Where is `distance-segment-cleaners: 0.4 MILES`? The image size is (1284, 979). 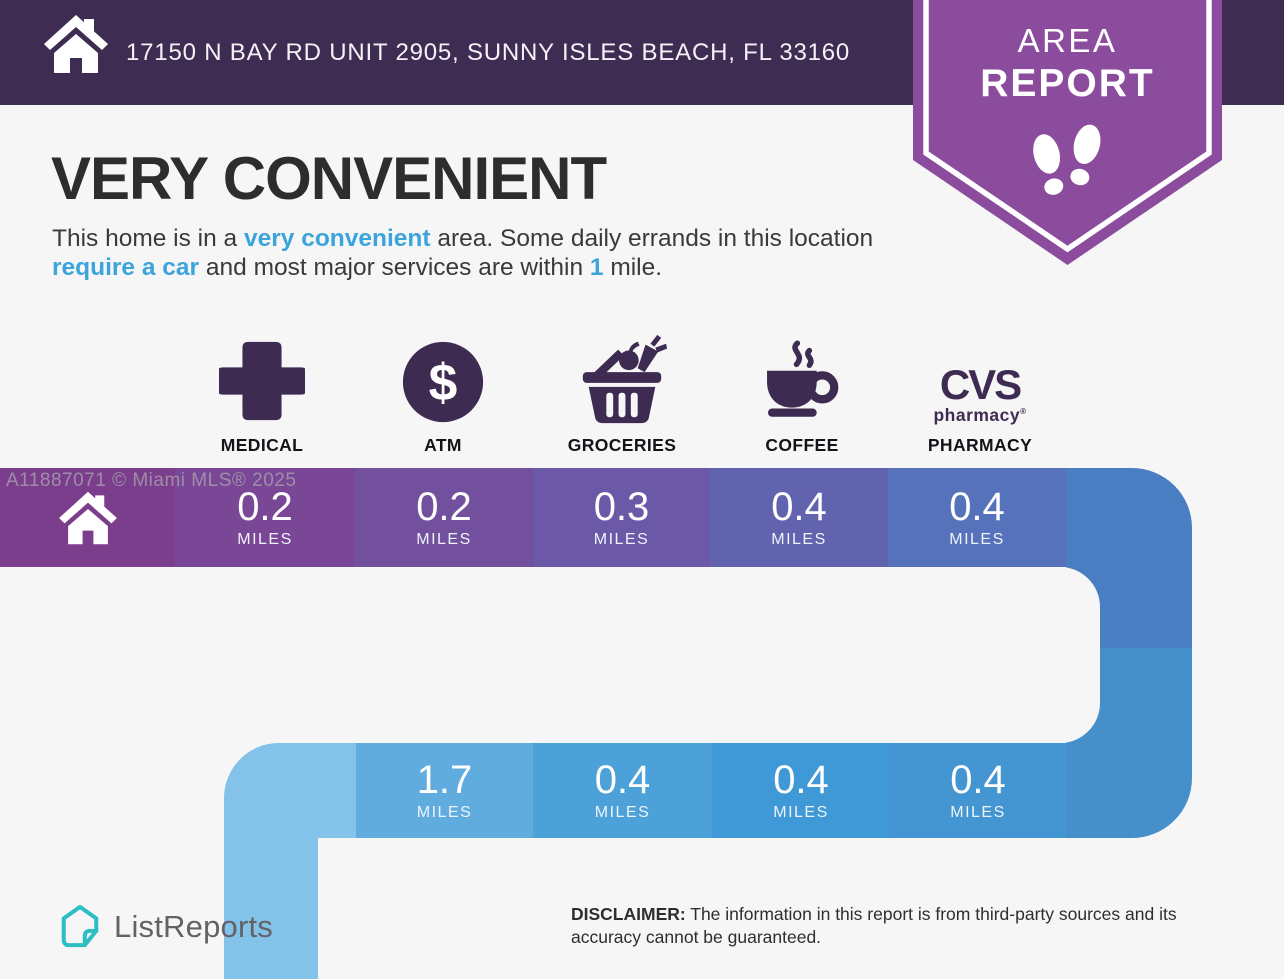 distance-segment-cleaners: 0.4 MILES is located at coordinates (801, 790).